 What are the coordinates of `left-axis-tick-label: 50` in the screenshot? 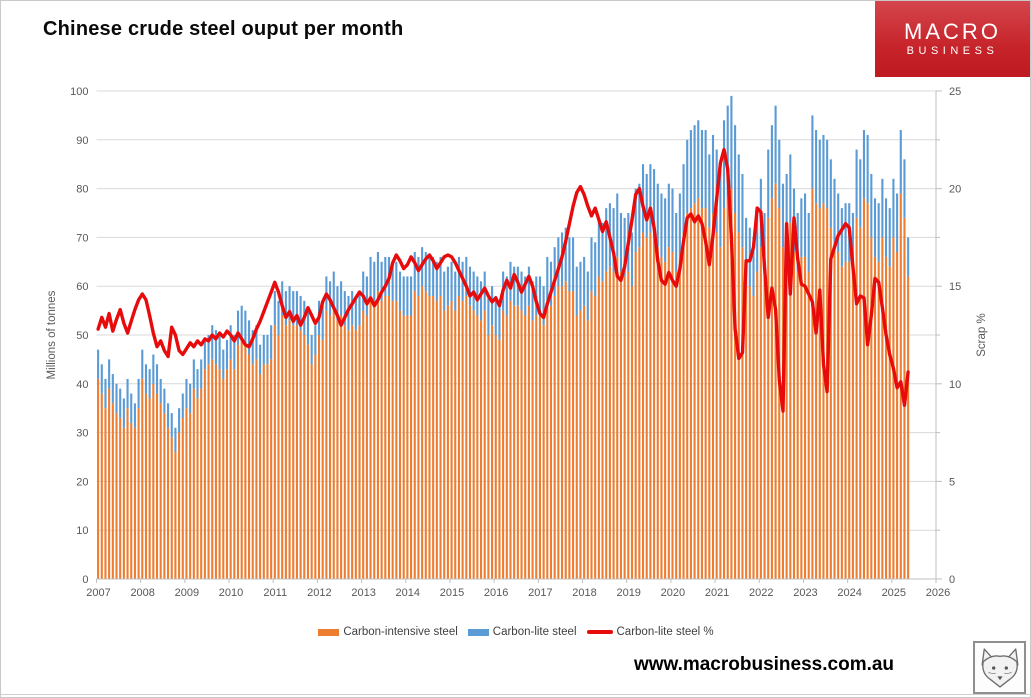 It's located at (82, 336).